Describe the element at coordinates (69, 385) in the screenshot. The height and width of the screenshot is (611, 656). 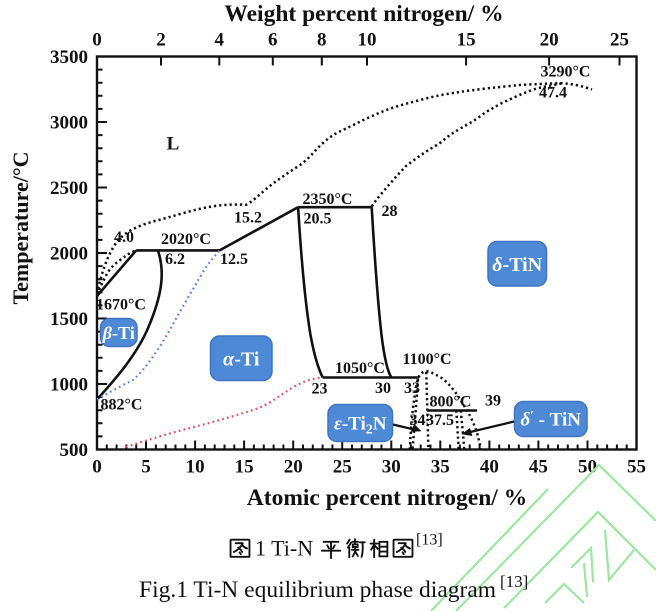
I see `svg-text: 1000` at that location.